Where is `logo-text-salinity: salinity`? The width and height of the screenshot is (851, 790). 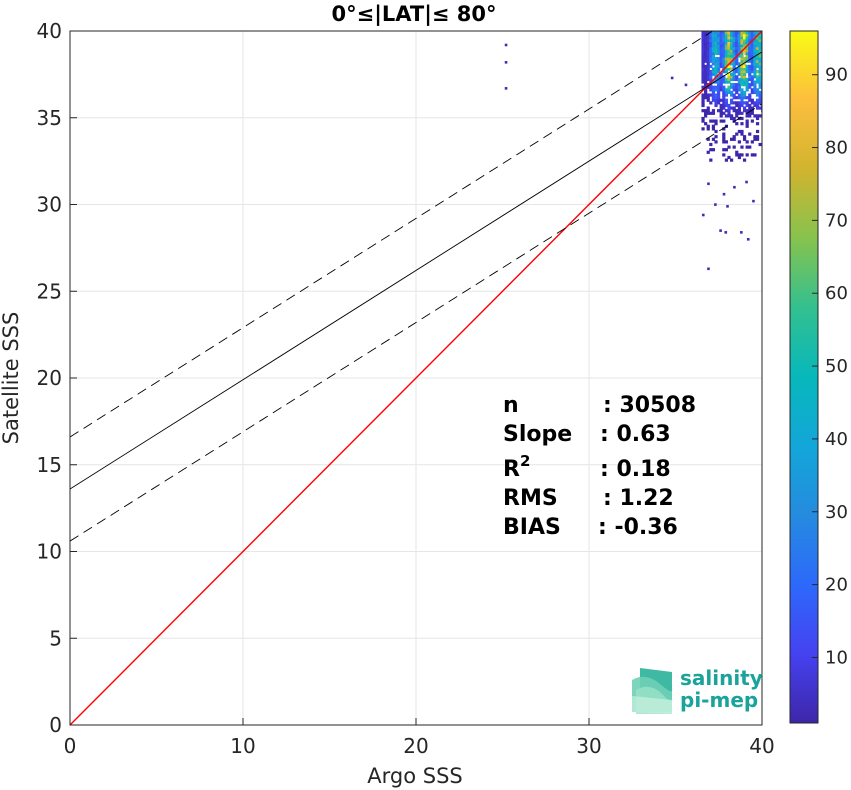 logo-text-salinity: salinity is located at coordinates (721, 678).